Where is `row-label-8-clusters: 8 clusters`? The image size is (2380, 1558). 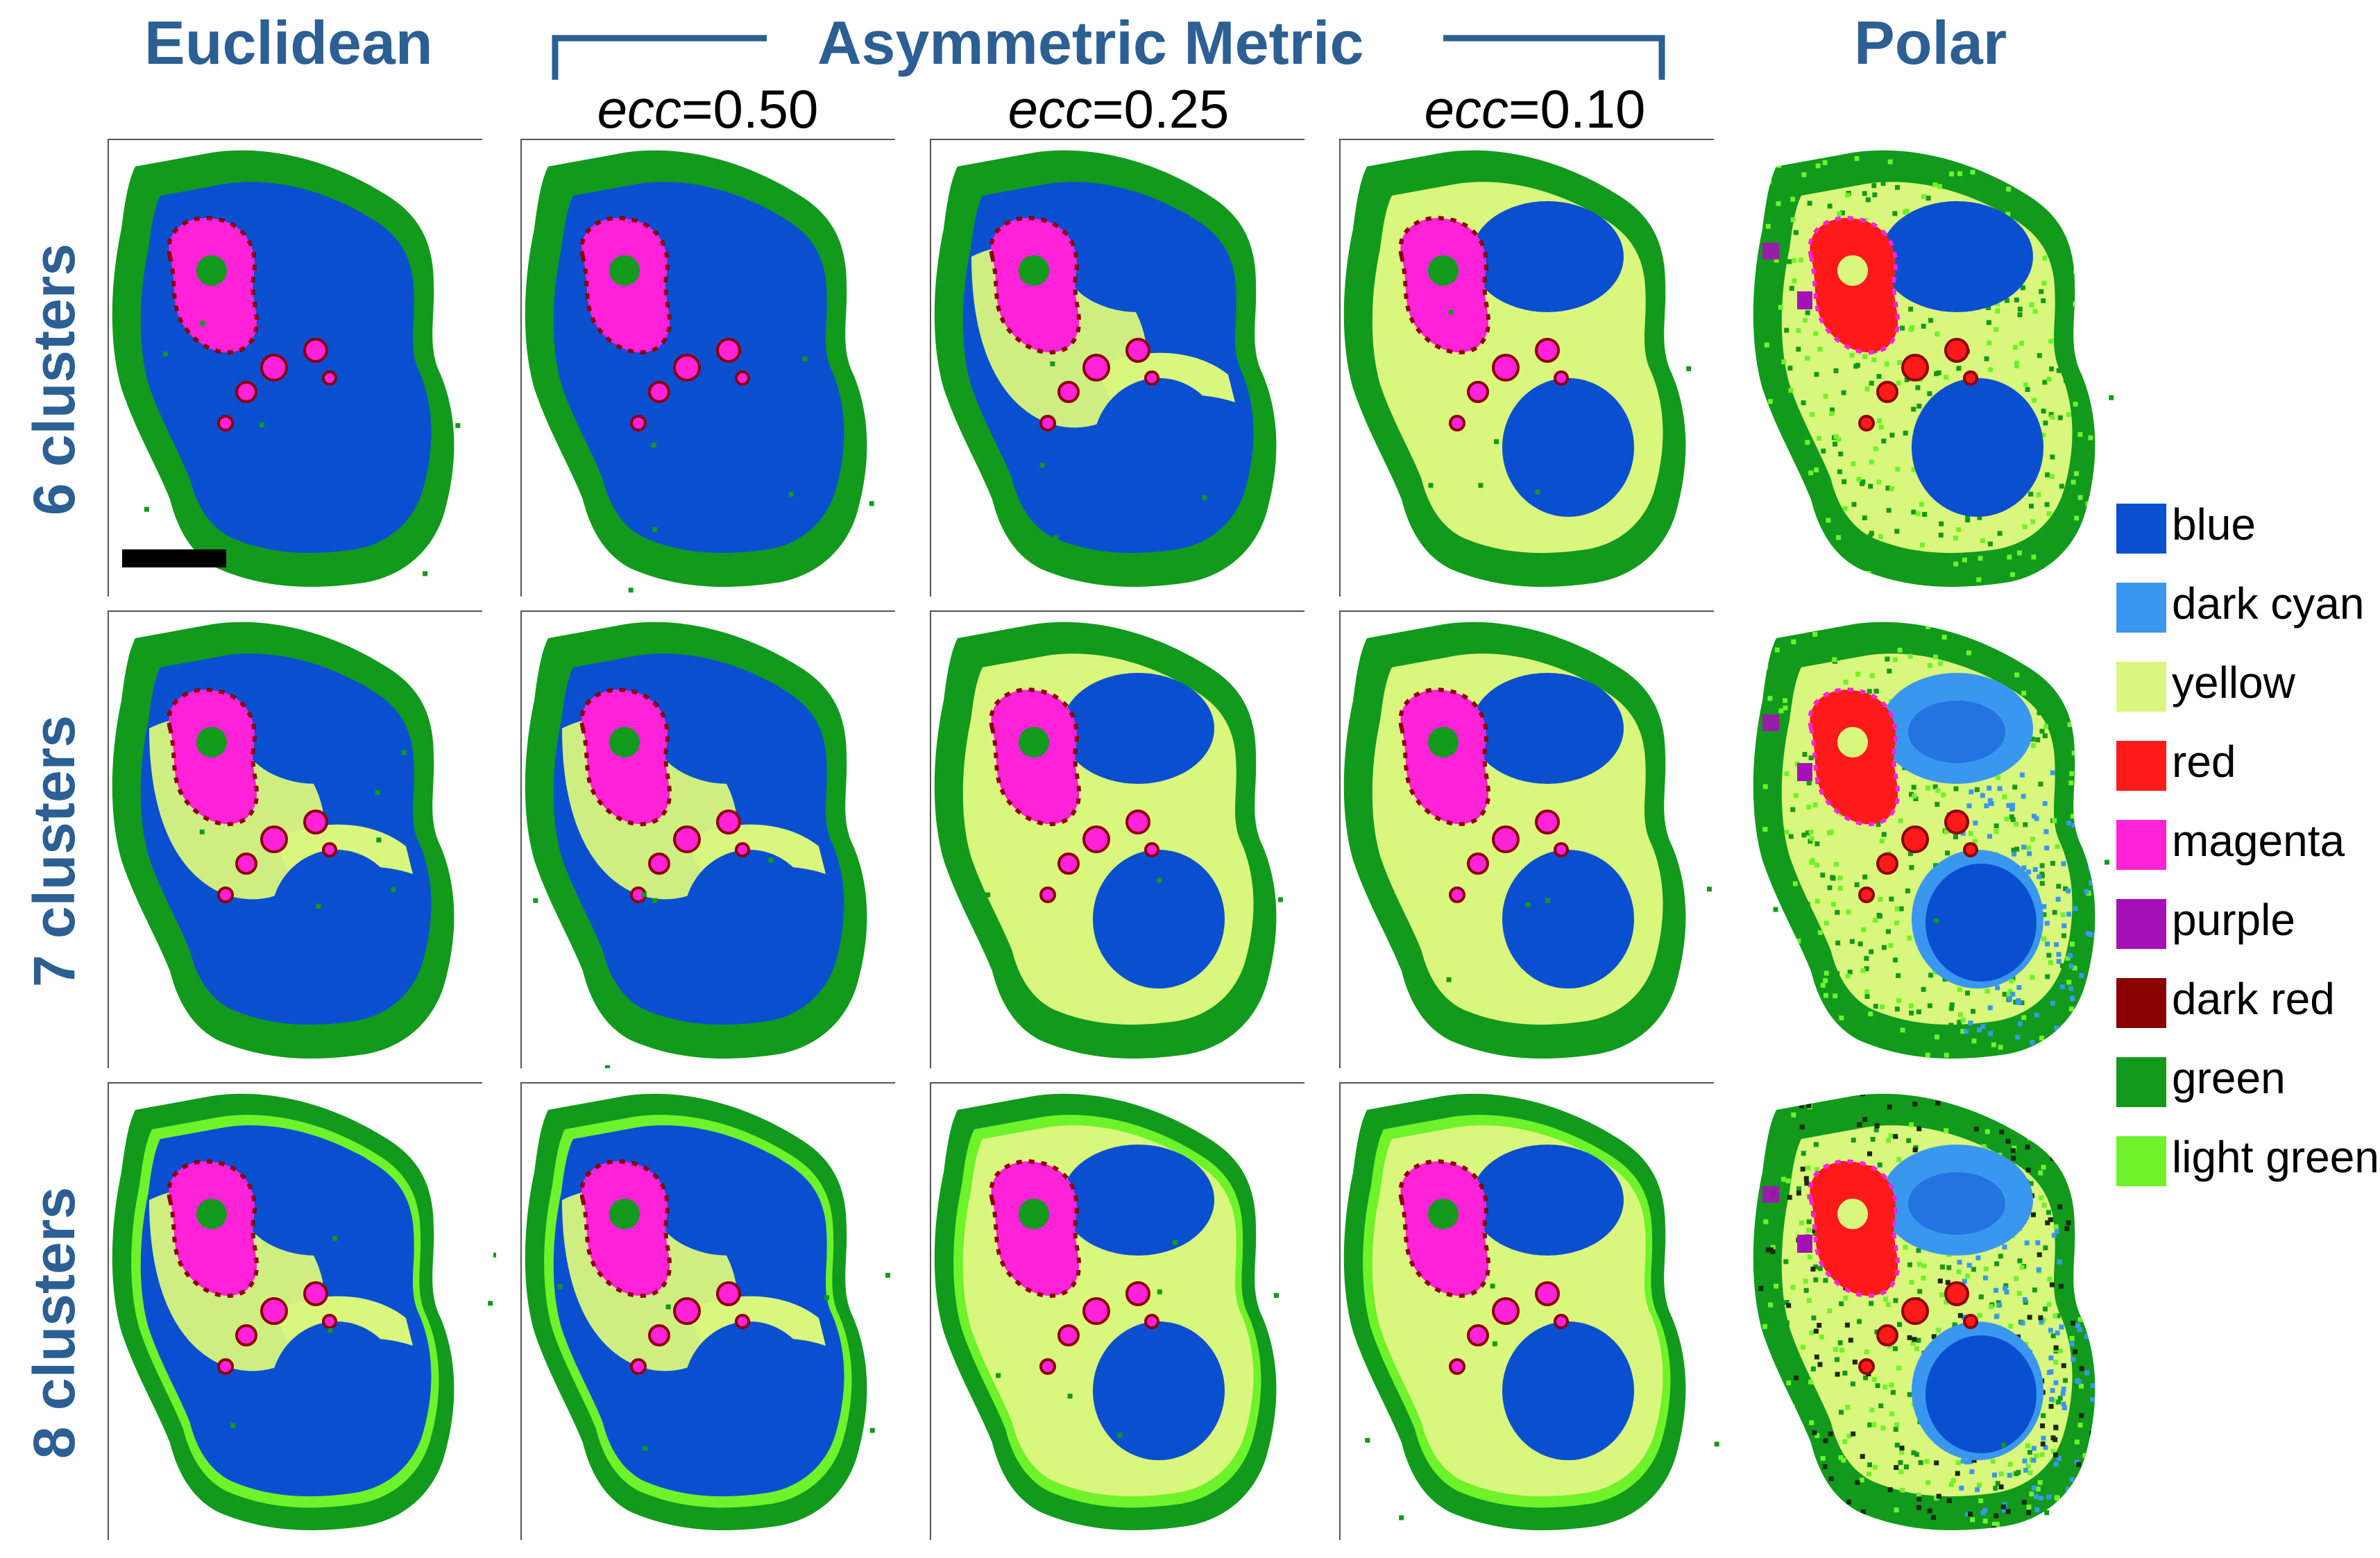 row-label-8-clusters: 8 clusters is located at coordinates (54, 1322).